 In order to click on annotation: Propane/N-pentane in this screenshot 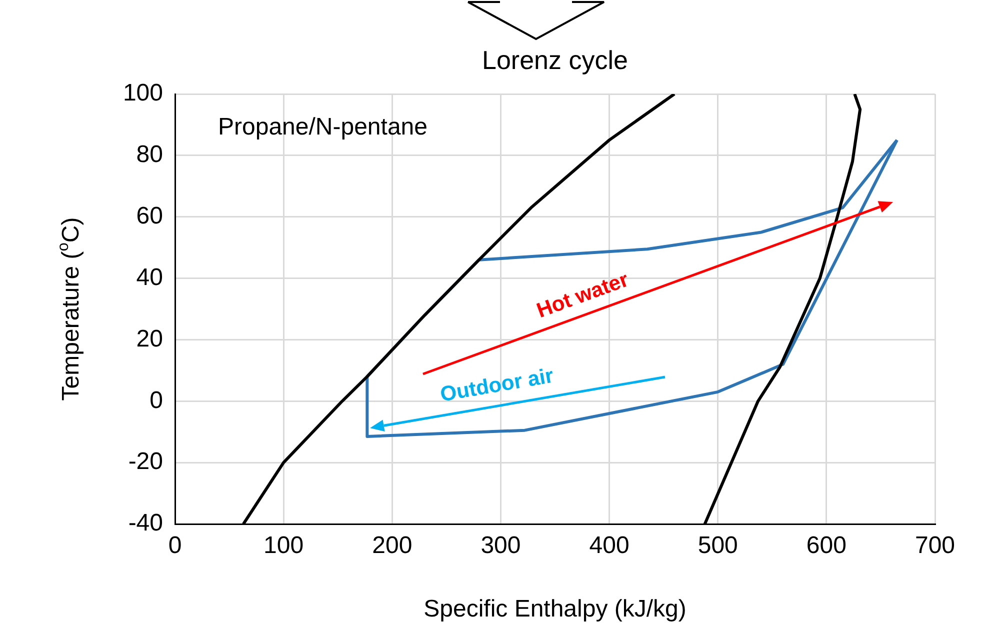, I will do `click(323, 127)`.